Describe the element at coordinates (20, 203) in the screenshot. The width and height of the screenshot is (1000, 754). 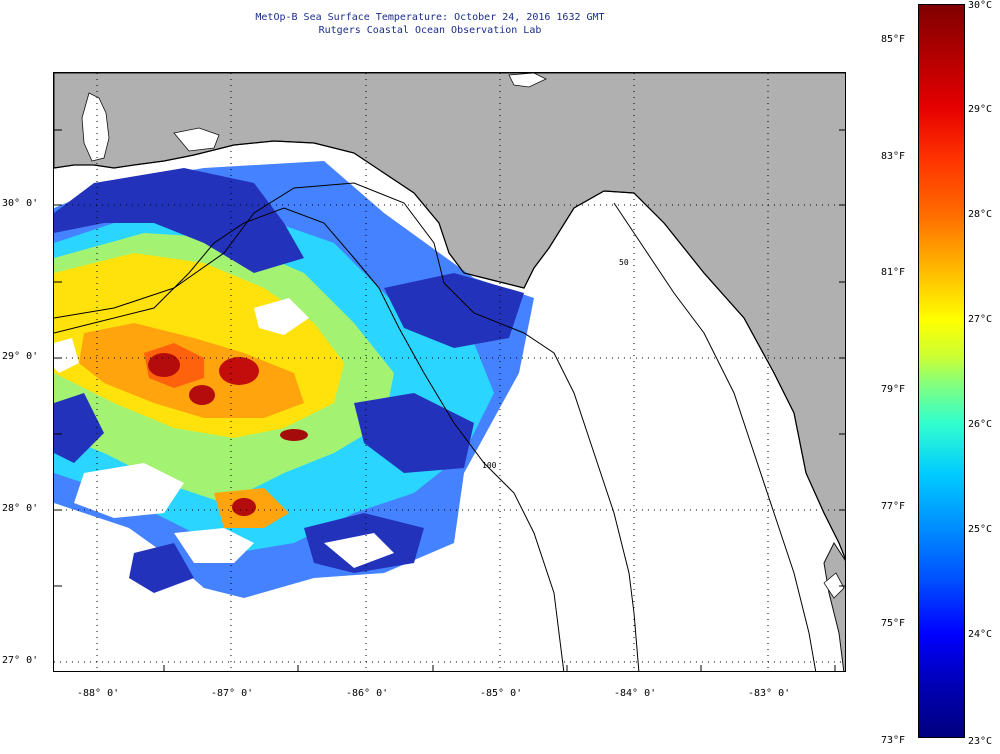
I see `lat-label-30: 30° 0'` at that location.